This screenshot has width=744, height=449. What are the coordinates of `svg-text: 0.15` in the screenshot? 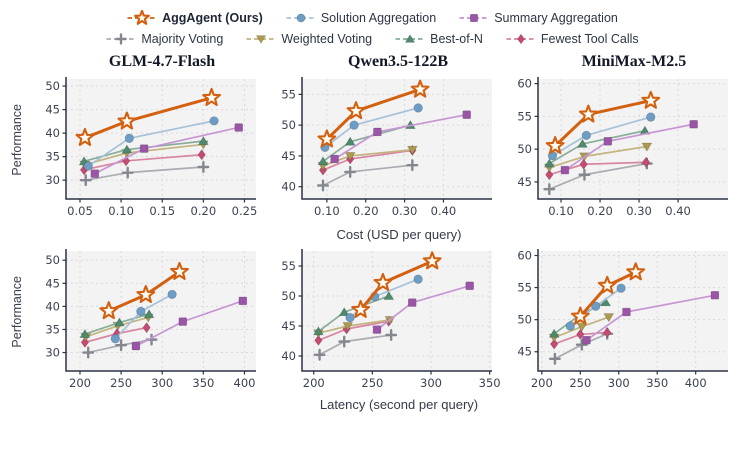 It's located at (162, 211).